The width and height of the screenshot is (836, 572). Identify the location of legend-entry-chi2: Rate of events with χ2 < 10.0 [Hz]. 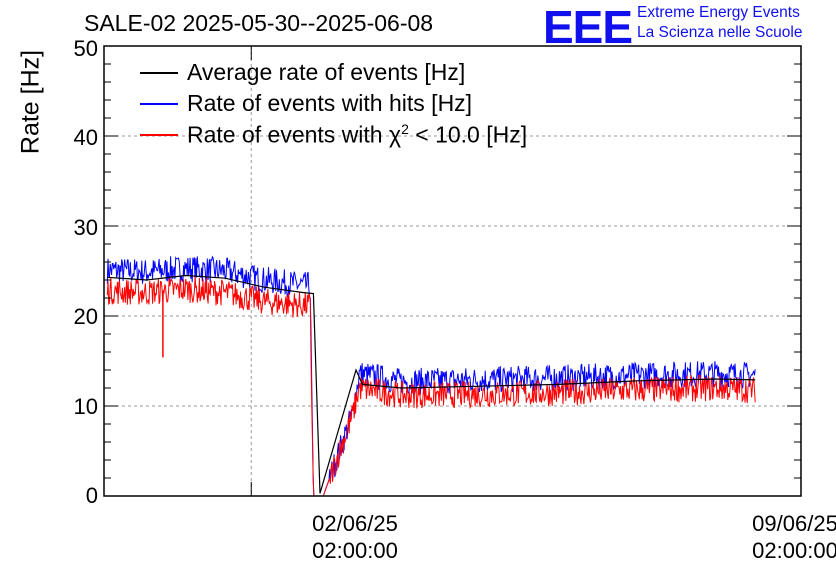
(333, 134).